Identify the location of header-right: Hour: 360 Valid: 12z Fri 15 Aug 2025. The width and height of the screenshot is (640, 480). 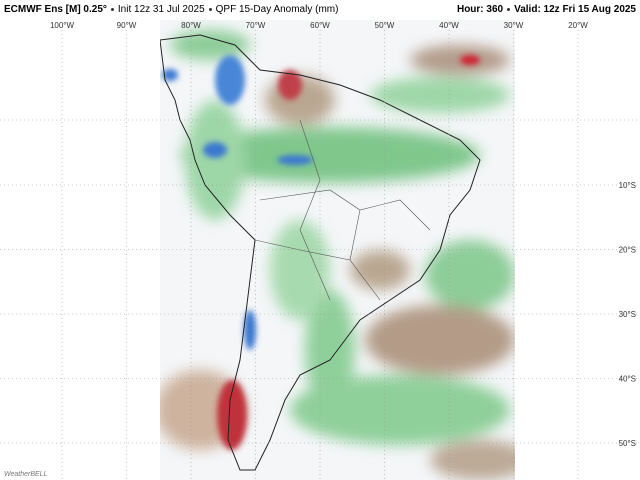
(546, 10).